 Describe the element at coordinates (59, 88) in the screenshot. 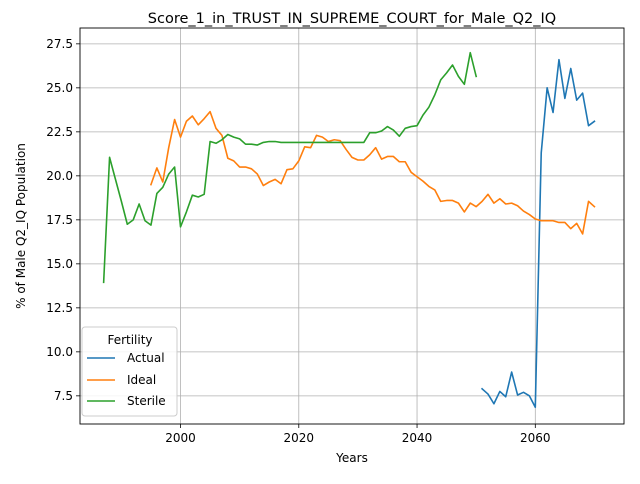

I see `y-tick-label: 25.0` at that location.